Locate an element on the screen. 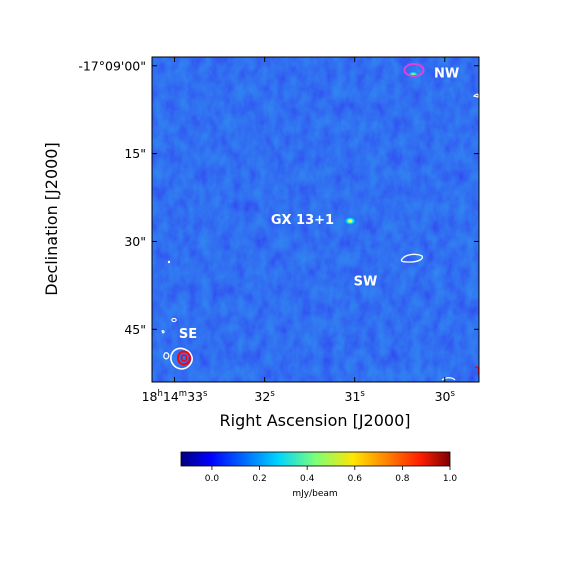 The height and width of the screenshot is (568, 568). colorbar-tick-label: 0.0 is located at coordinates (212, 479).